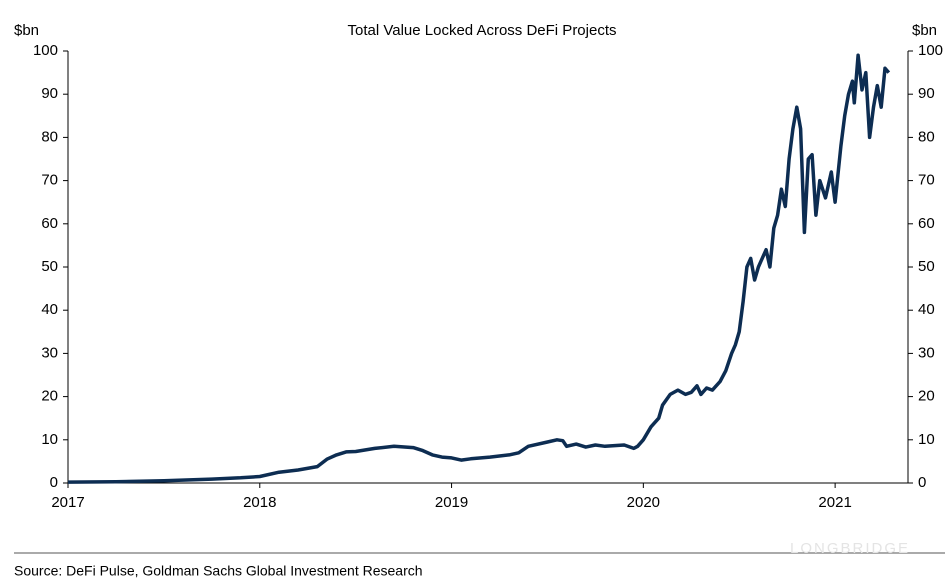 This screenshot has width=945, height=586. Describe the element at coordinates (926, 396) in the screenshot. I see `y2-tick-label: 20` at that location.